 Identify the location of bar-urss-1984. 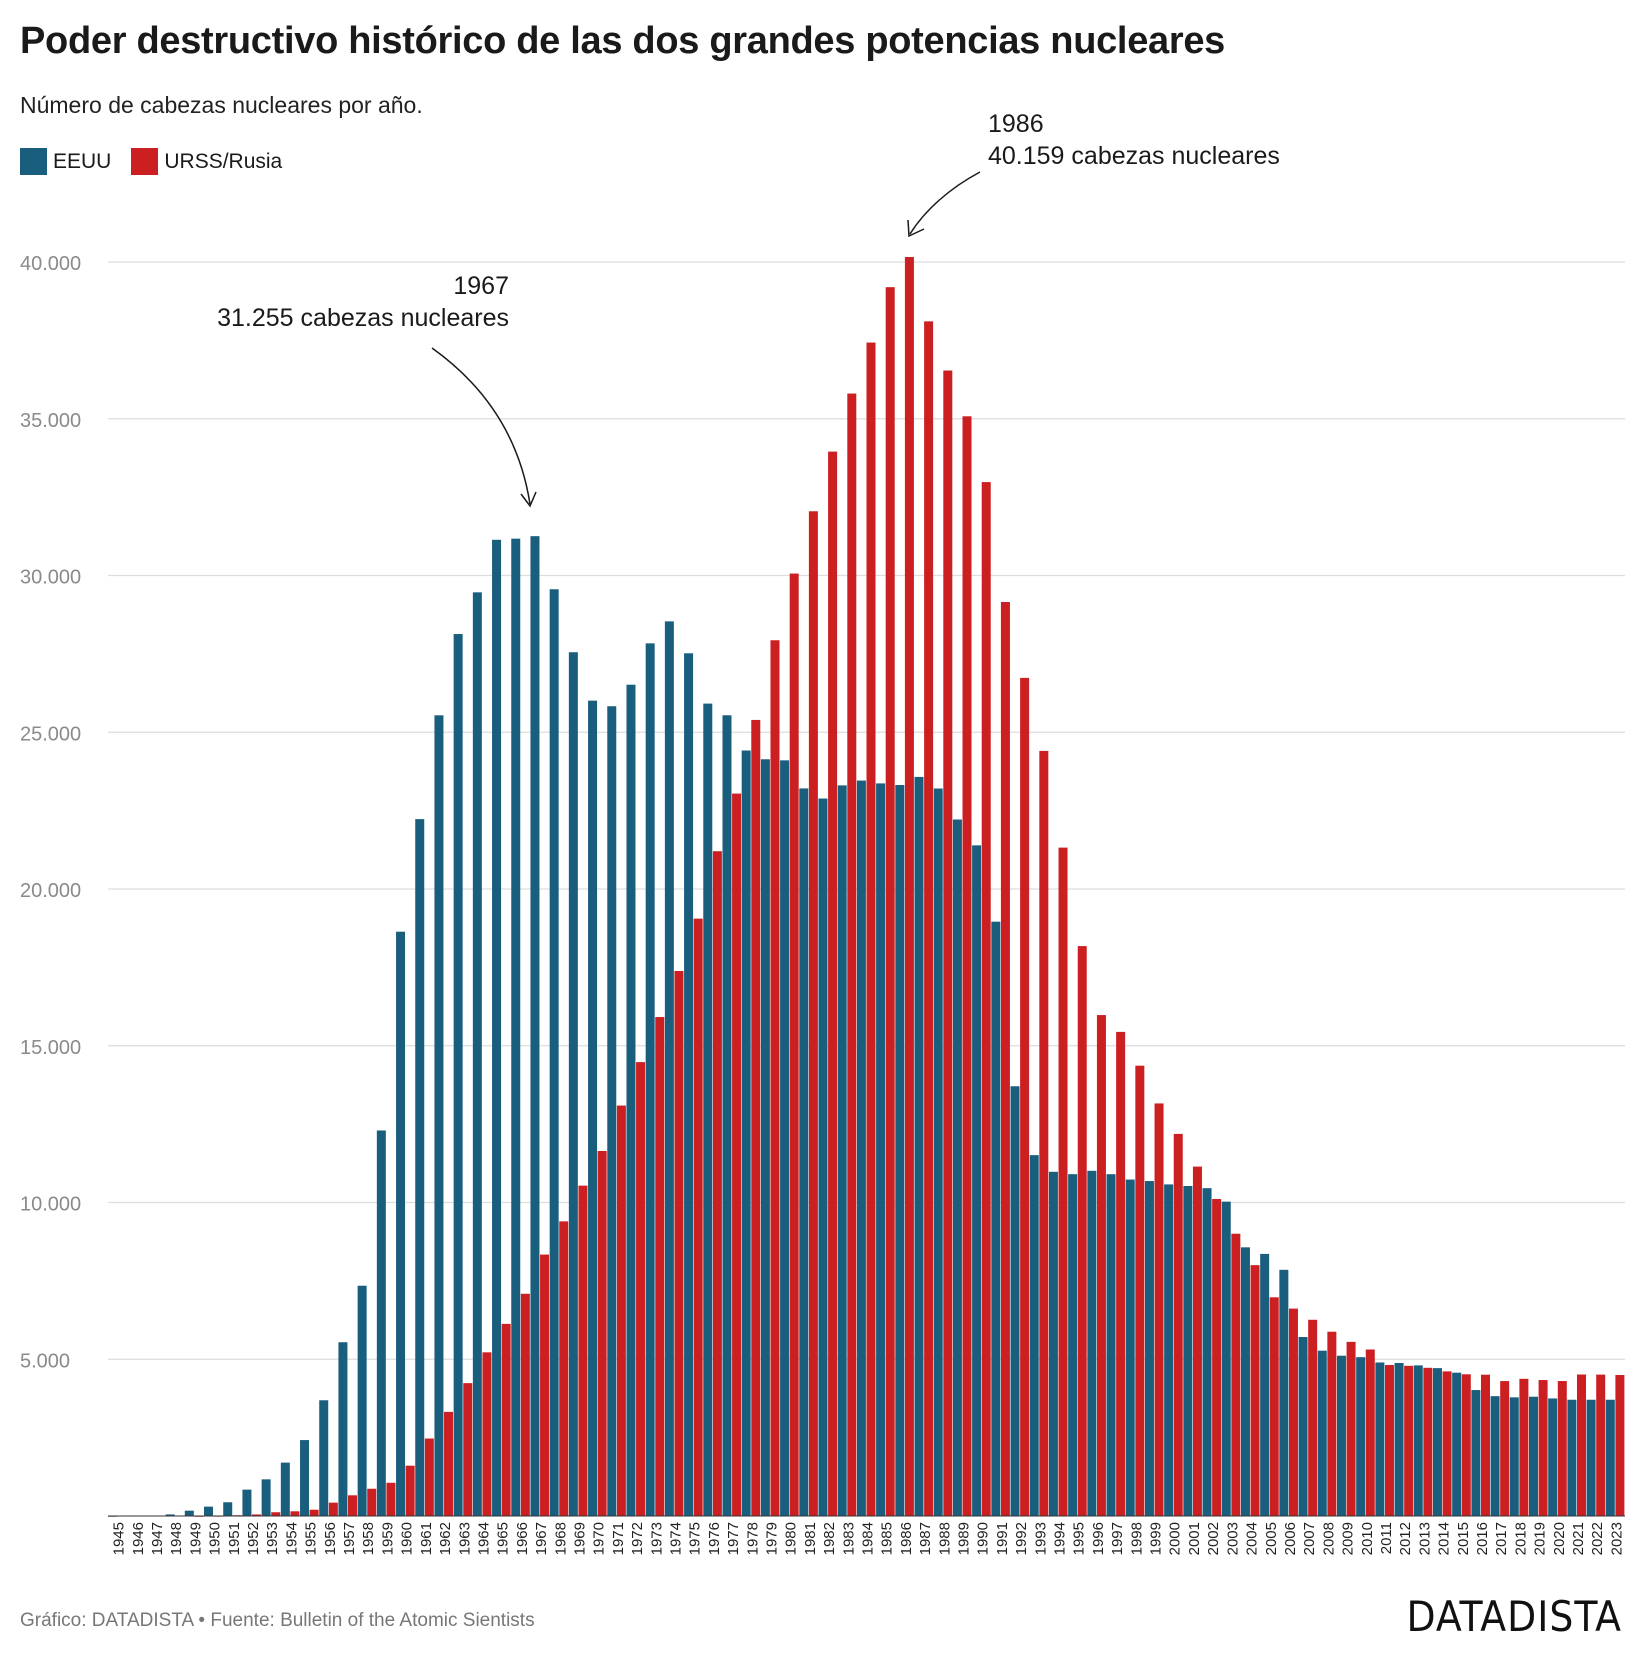
(871, 929).